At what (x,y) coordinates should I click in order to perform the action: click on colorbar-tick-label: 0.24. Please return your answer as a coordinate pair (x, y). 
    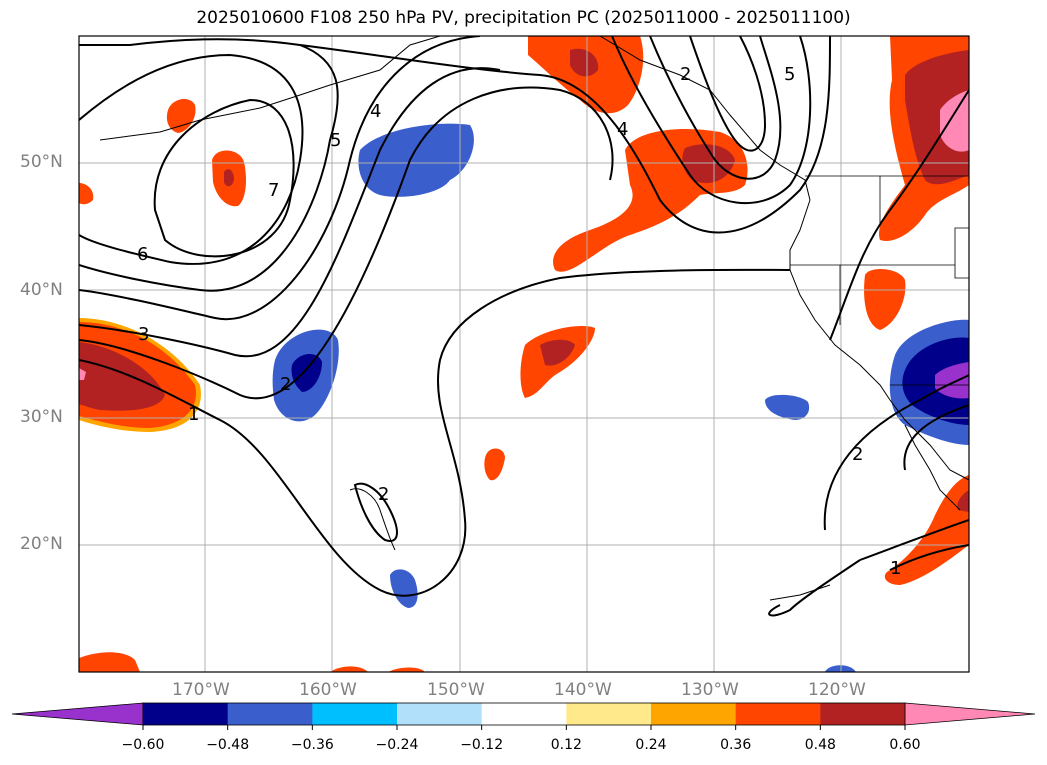
    Looking at the image, I should click on (650, 745).